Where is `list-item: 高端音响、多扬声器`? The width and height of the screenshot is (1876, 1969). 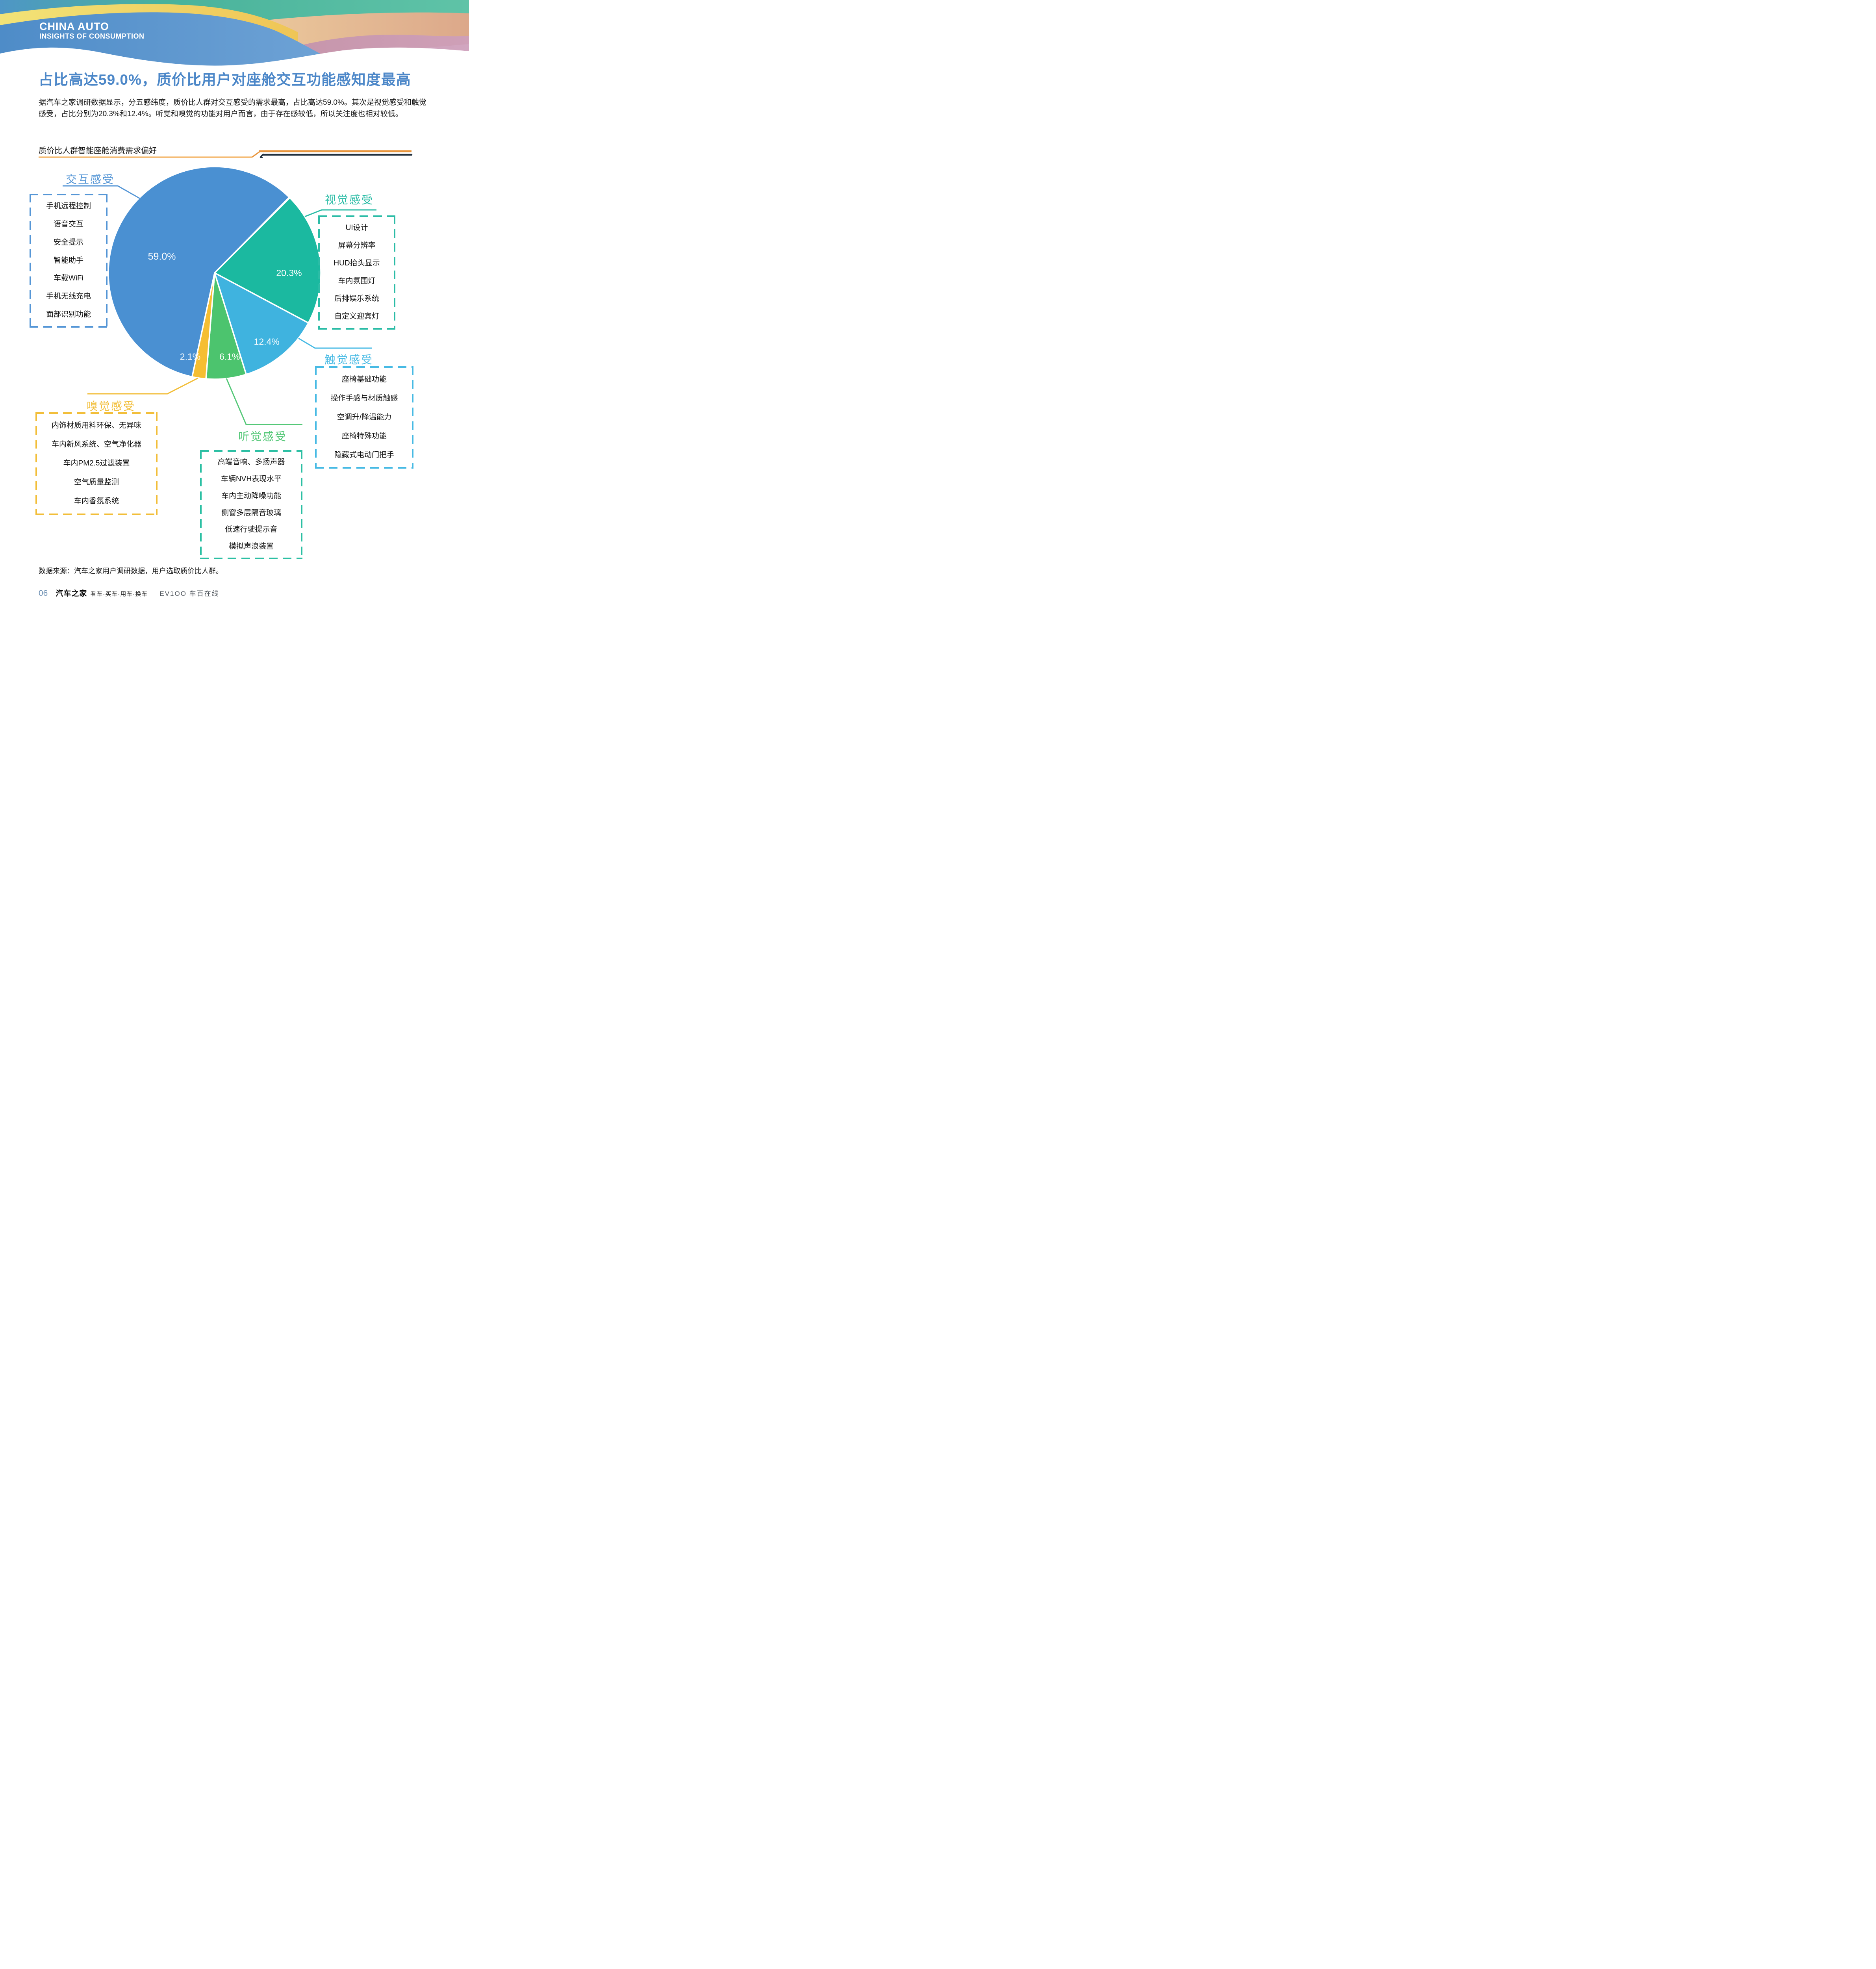 list-item: 高端音响、多扬声器 is located at coordinates (251, 462).